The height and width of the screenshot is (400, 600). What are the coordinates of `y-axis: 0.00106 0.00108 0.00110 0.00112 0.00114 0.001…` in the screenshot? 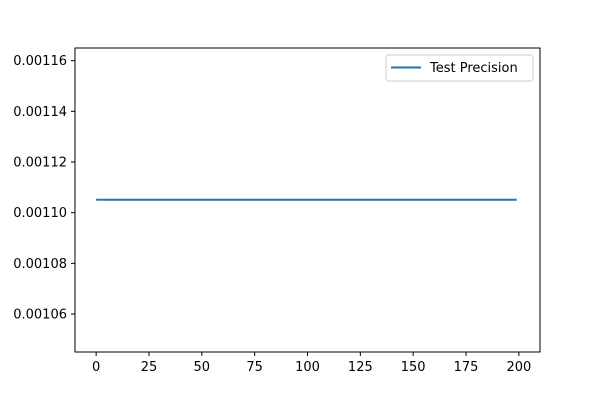 It's located at (44, 188).